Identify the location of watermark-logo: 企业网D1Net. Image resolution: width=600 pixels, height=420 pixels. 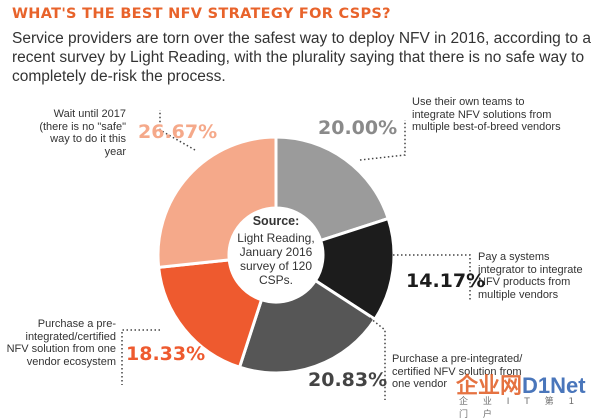
(521, 384).